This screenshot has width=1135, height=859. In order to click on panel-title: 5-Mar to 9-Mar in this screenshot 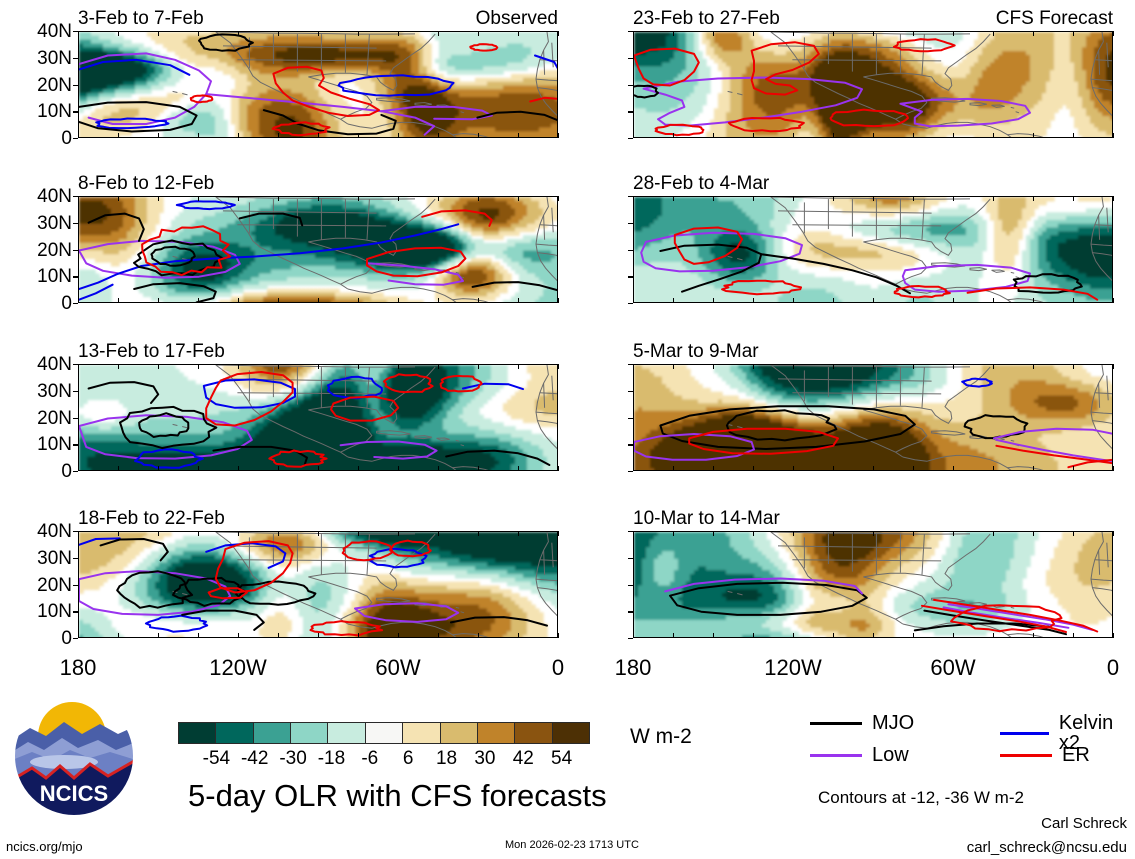, I will do `click(696, 351)`.